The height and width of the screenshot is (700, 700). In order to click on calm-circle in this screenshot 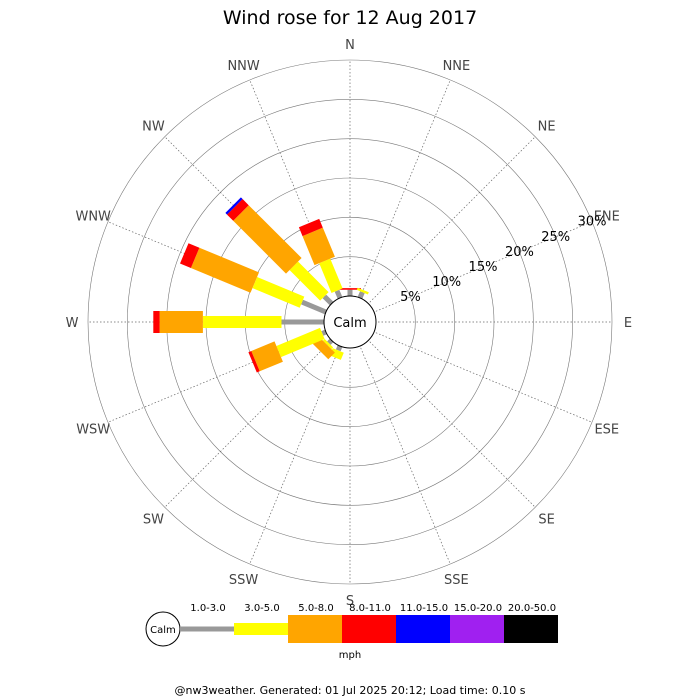, I will do `click(350, 322)`.